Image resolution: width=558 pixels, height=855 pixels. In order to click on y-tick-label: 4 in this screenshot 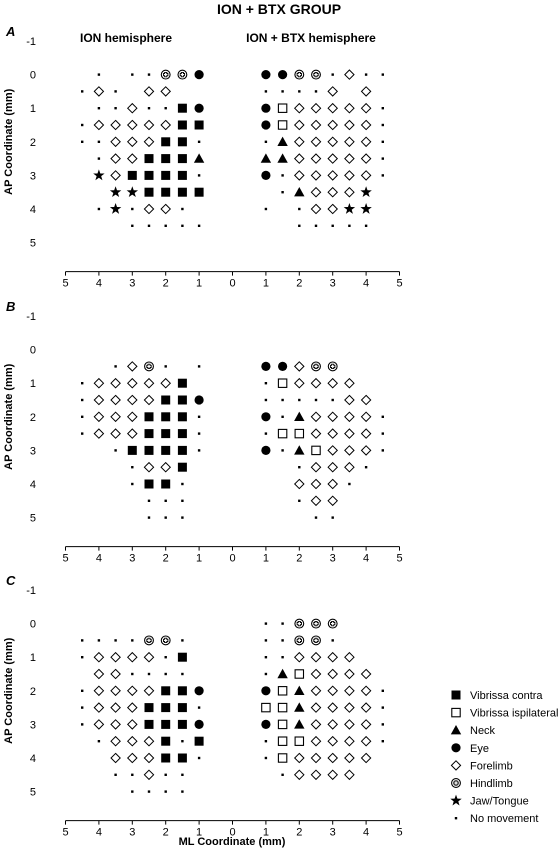, I will do `click(33, 210)`.